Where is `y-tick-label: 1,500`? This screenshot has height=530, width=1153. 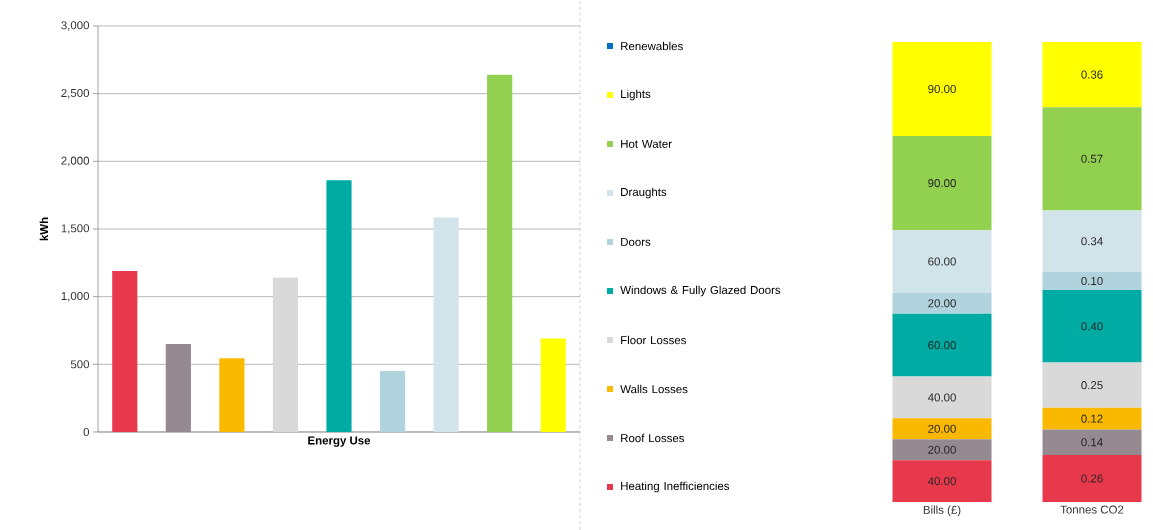
y-tick-label: 1,500 is located at coordinates (75, 229).